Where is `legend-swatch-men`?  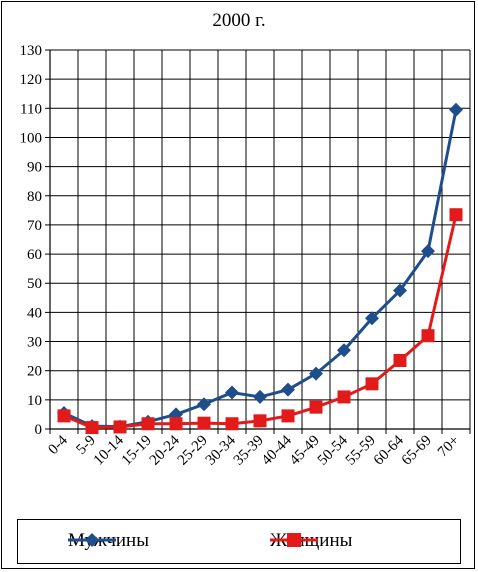
legend-swatch-men is located at coordinates (92, 540).